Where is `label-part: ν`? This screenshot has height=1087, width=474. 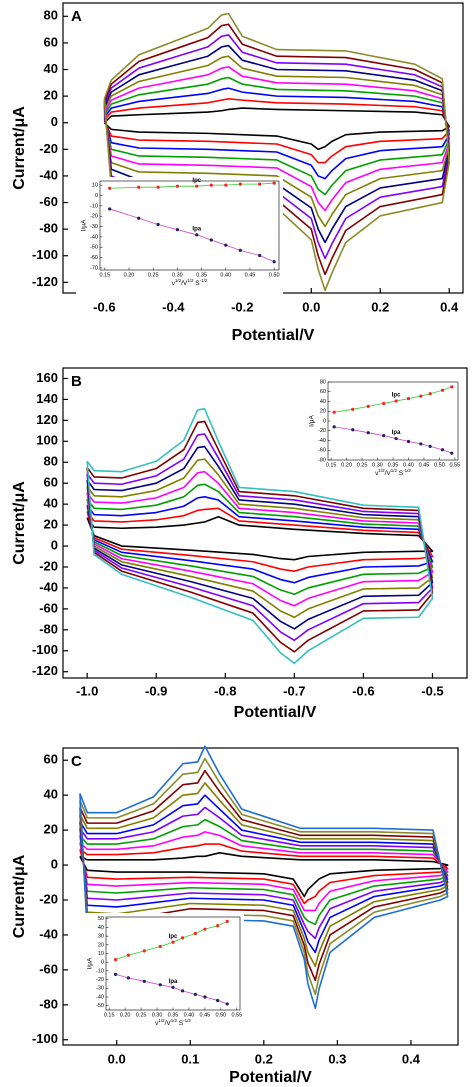
label-part: ν is located at coordinates (173, 283).